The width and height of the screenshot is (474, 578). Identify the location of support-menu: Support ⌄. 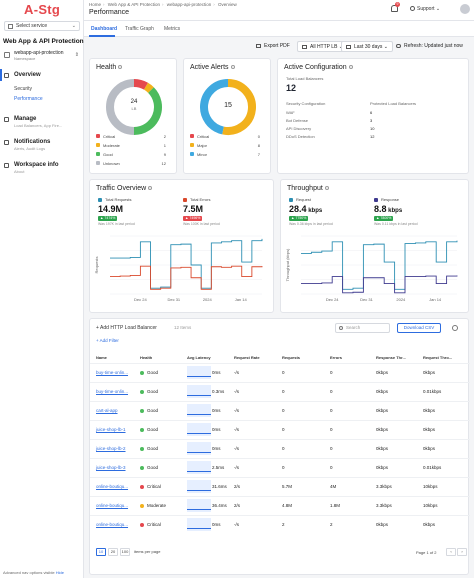
(429, 9).